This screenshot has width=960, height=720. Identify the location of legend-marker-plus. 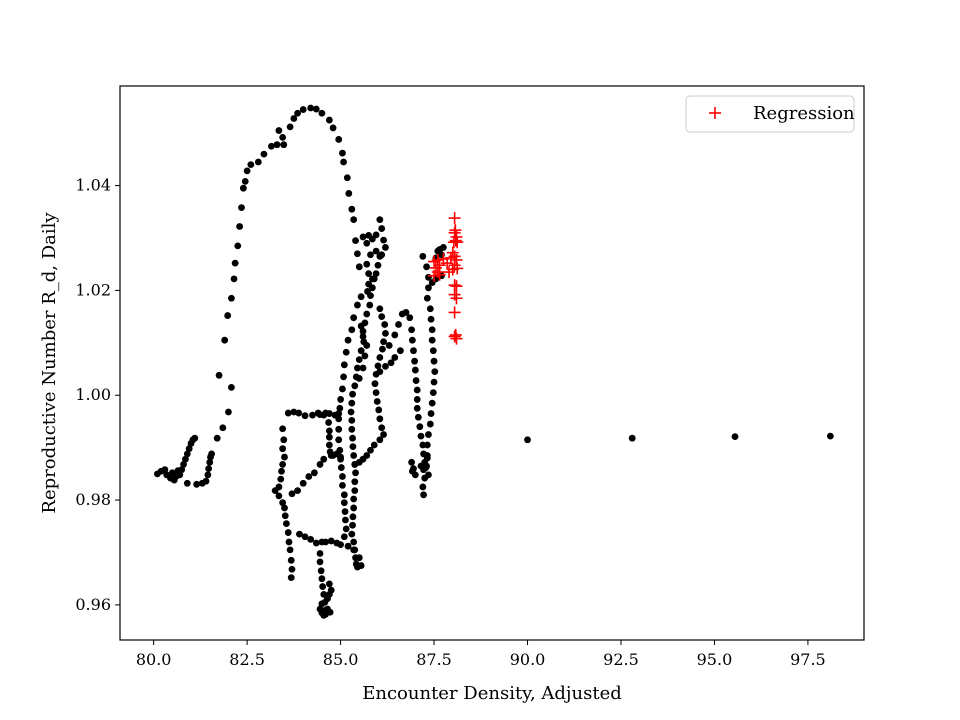
(715, 113).